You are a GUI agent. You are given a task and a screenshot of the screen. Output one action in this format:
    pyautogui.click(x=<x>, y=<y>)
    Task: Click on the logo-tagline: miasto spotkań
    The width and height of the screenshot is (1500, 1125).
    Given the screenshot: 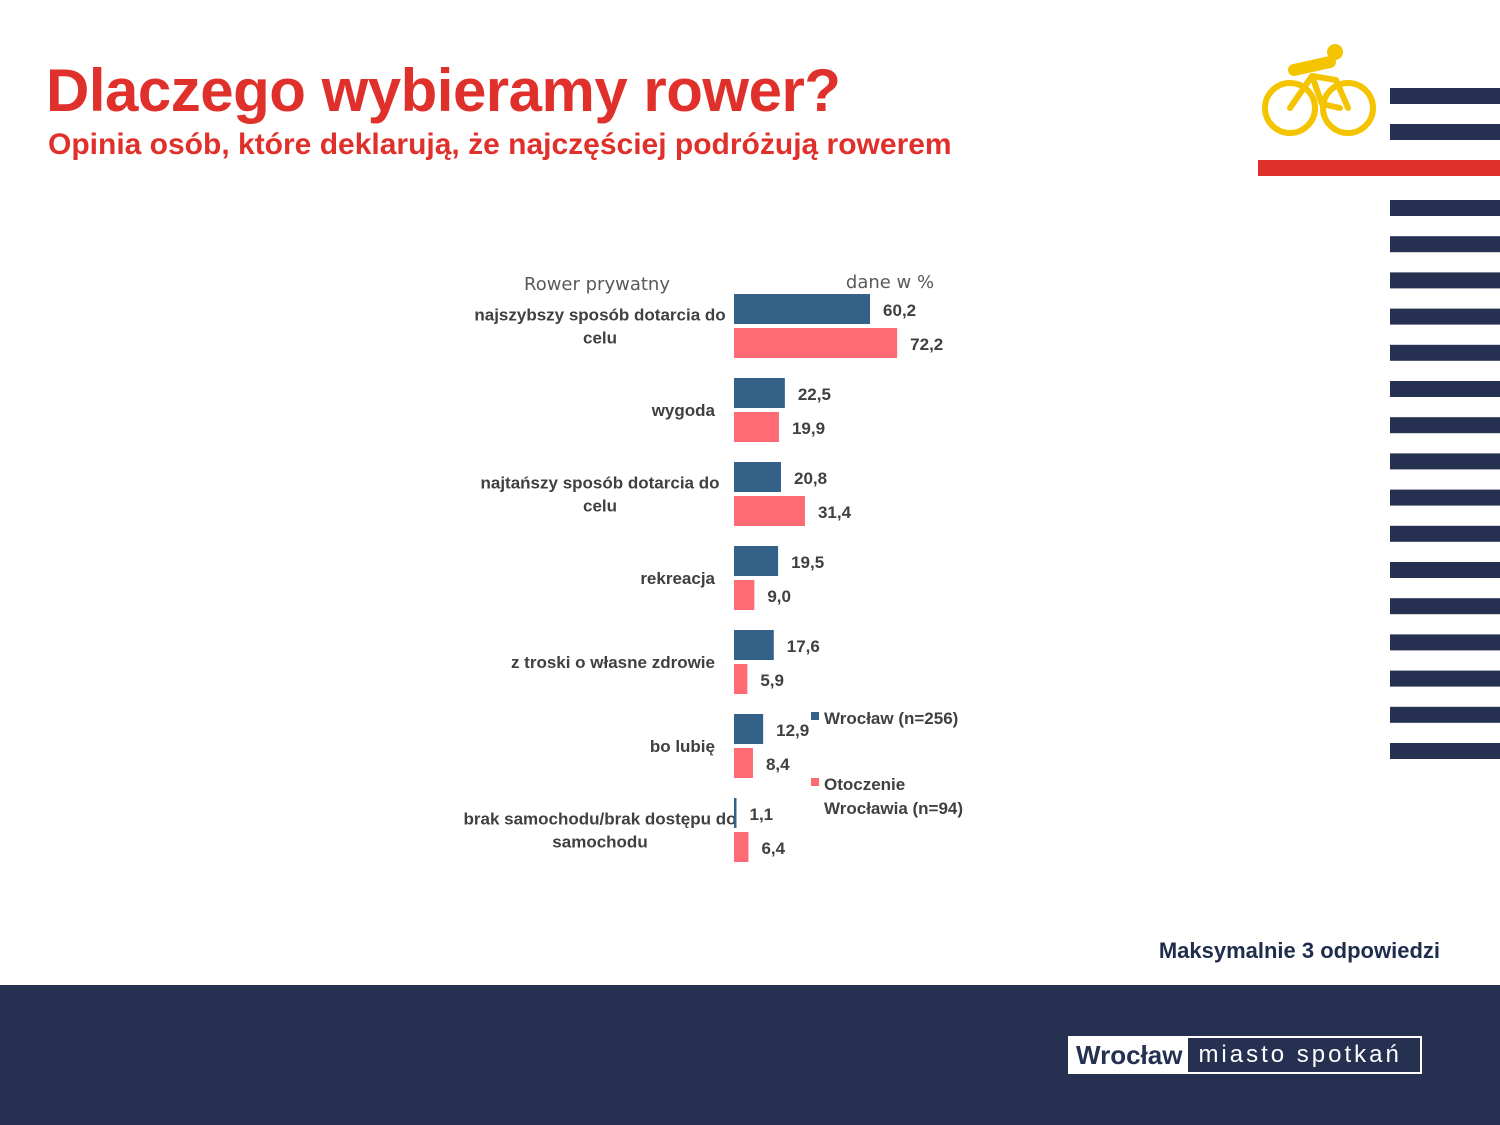 What is the action you would take?
    pyautogui.click(x=1300, y=1054)
    